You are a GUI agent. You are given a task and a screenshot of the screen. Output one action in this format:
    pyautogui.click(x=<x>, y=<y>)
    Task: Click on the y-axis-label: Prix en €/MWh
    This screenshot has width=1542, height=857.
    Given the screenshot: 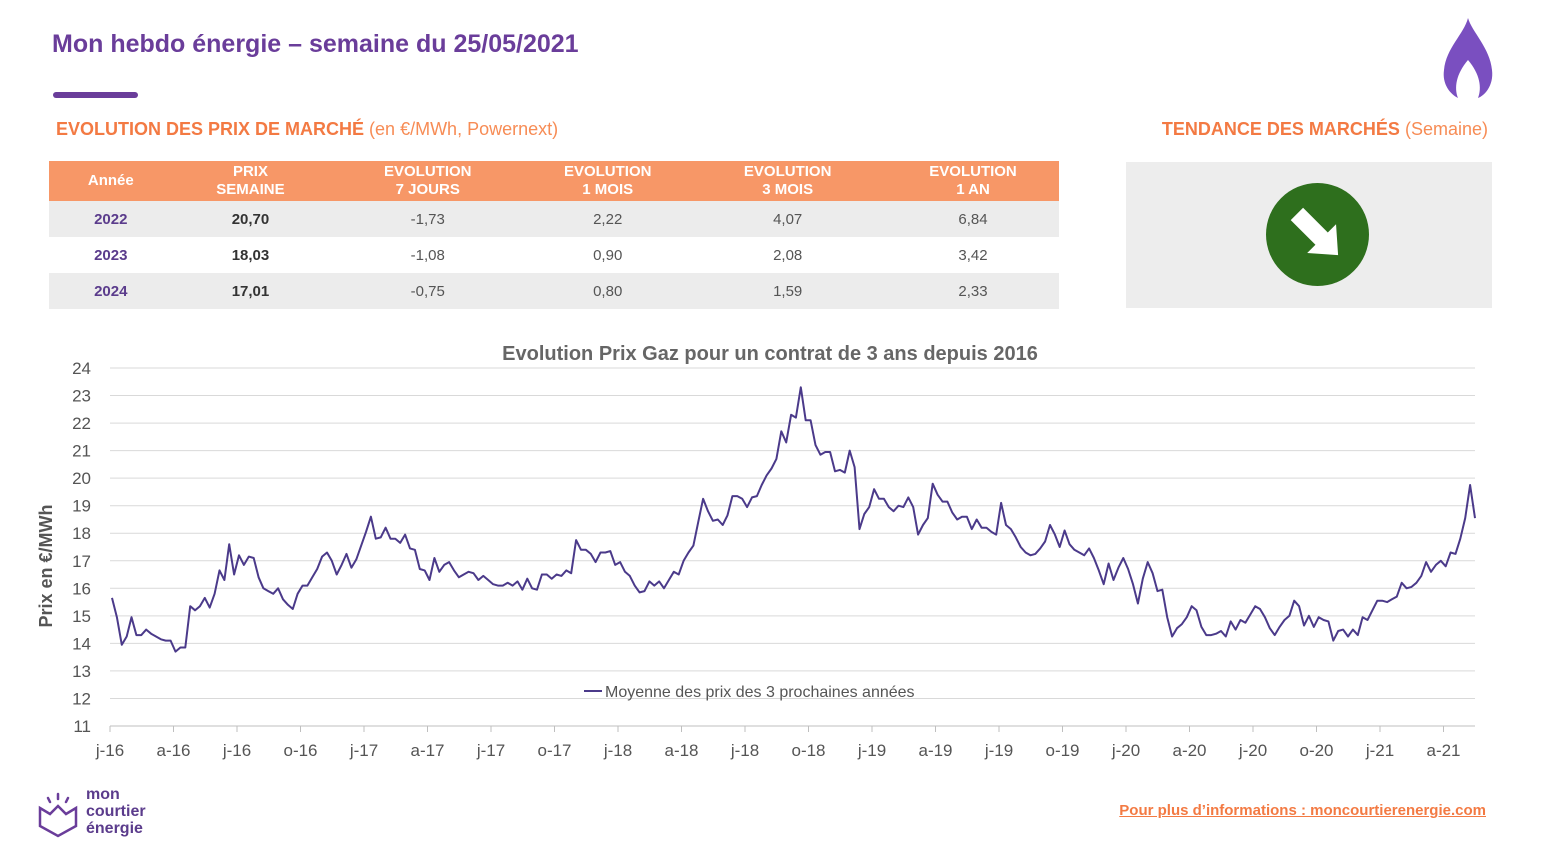 What is the action you would take?
    pyautogui.click(x=46, y=565)
    